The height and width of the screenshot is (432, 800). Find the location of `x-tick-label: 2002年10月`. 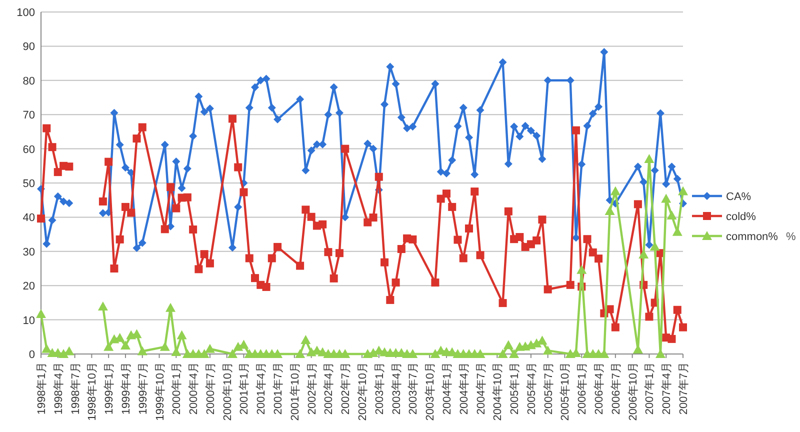

x-tick-label: 2002年10月 is located at coordinates (363, 391).